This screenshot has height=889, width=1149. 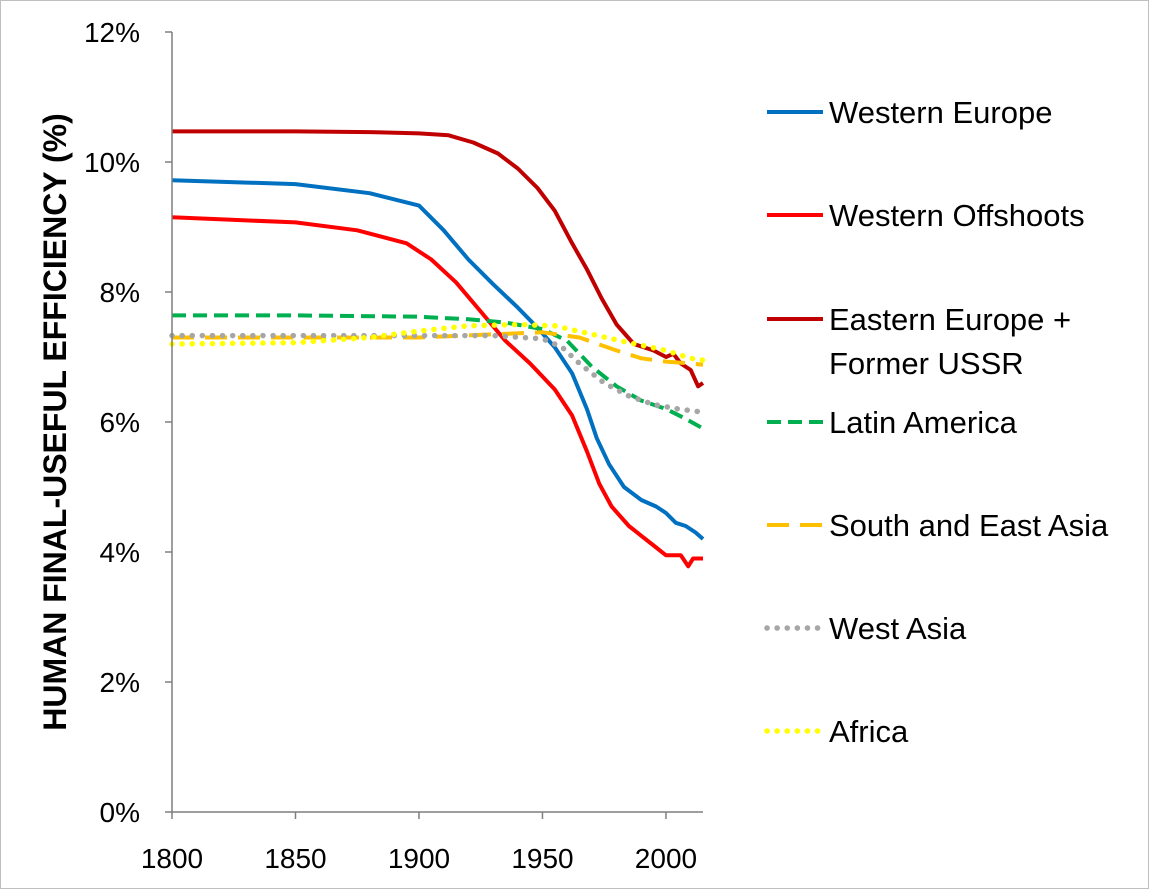 I want to click on y-axis-ticks: 0% 2% 4% 6% 8% 10% 12%, so click(x=128, y=422).